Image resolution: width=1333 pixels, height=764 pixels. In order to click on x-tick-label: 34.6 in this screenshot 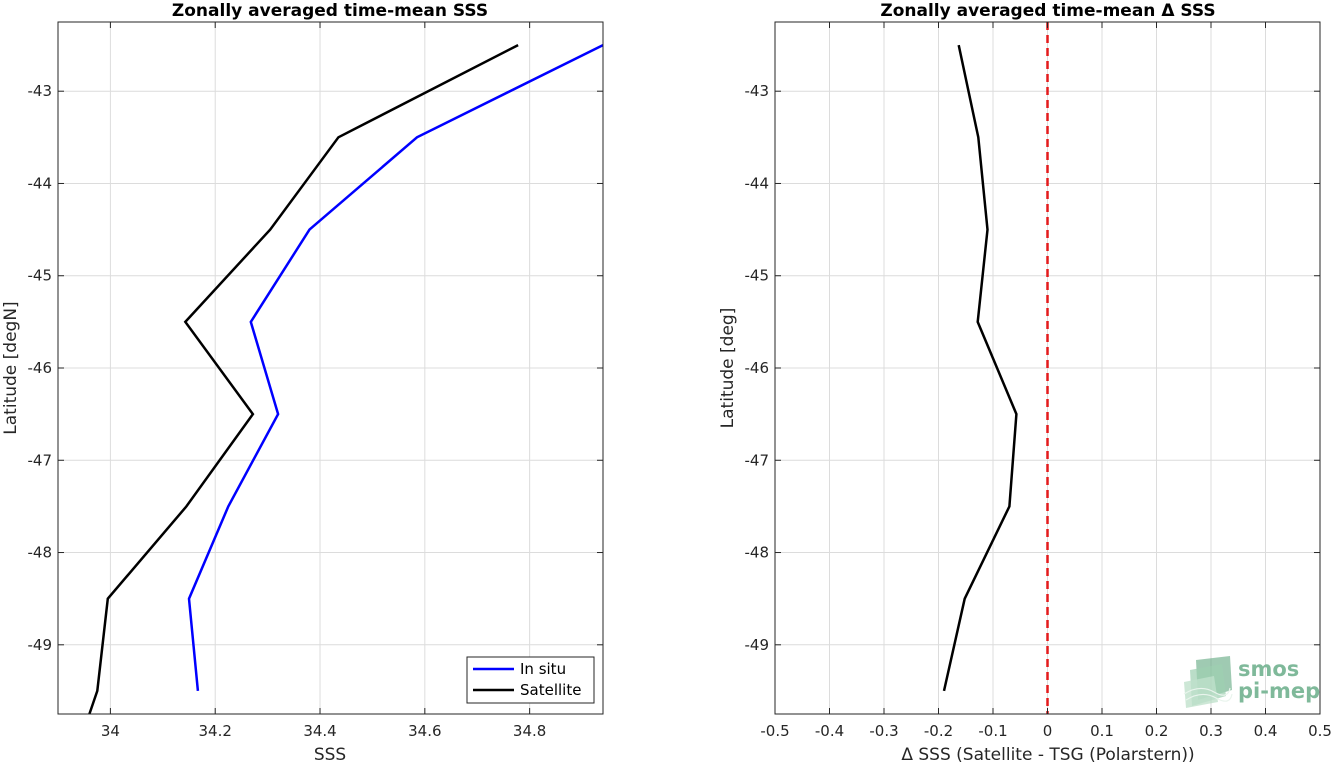, I will do `click(424, 731)`.